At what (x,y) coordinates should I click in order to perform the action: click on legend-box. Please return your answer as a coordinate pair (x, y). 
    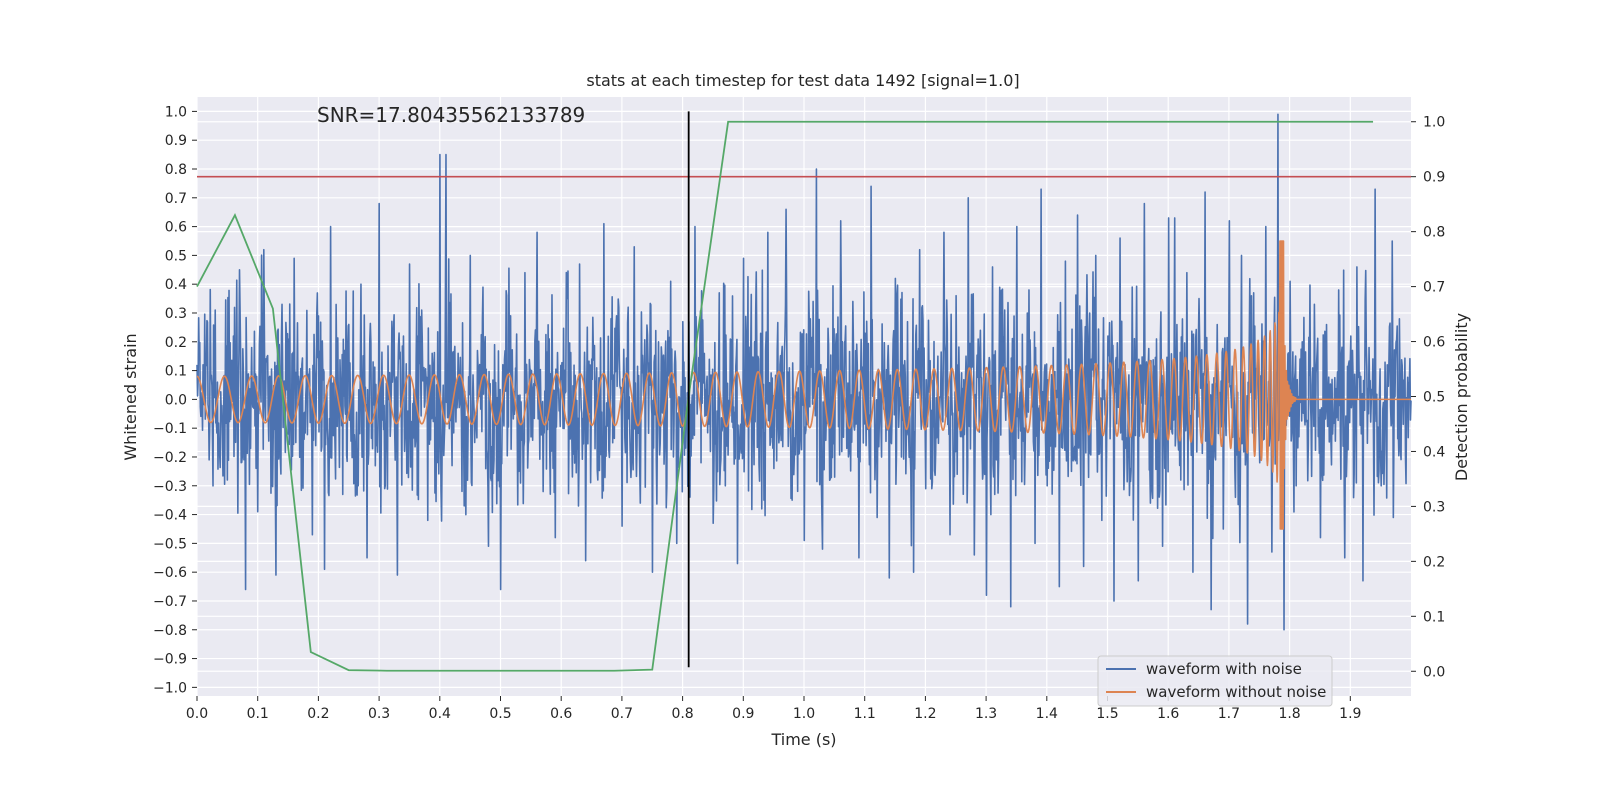
    Looking at the image, I should click on (1215, 681).